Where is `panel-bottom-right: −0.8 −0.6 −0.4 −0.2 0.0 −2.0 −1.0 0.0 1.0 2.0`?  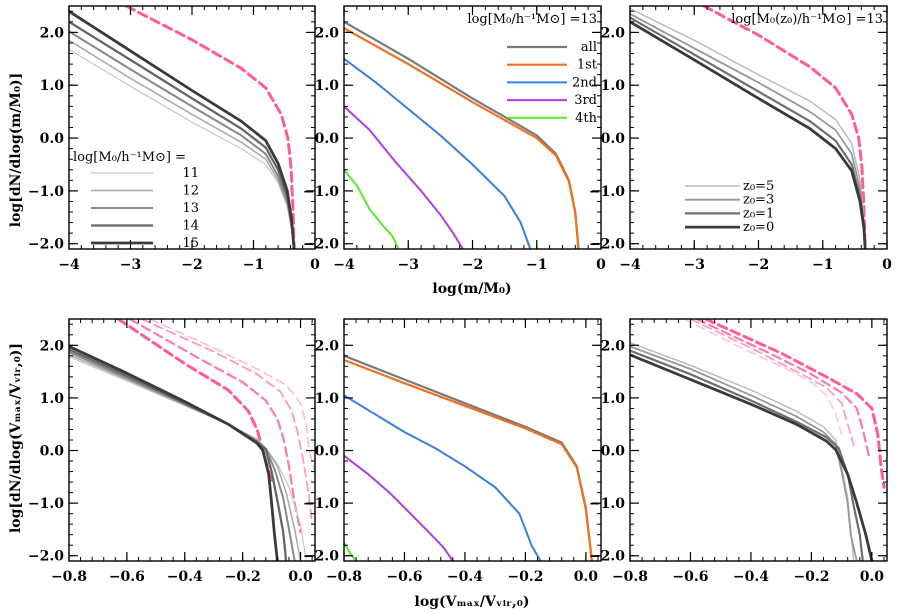
panel-bottom-right: −0.8 −0.6 −0.4 −0.2 0.0 −2.0 −1.0 0.0 1.0 2.0 is located at coordinates (738, 451).